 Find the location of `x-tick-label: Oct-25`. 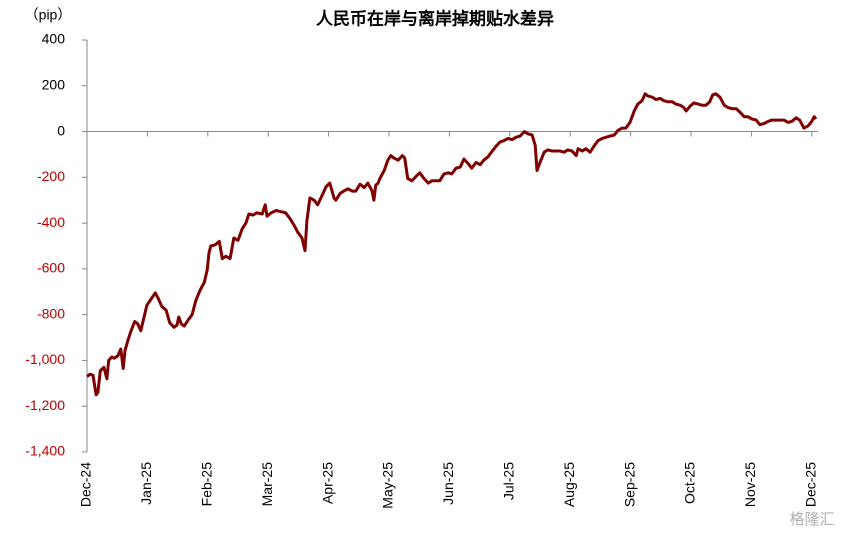

x-tick-label: Oct-25 is located at coordinates (690, 483).